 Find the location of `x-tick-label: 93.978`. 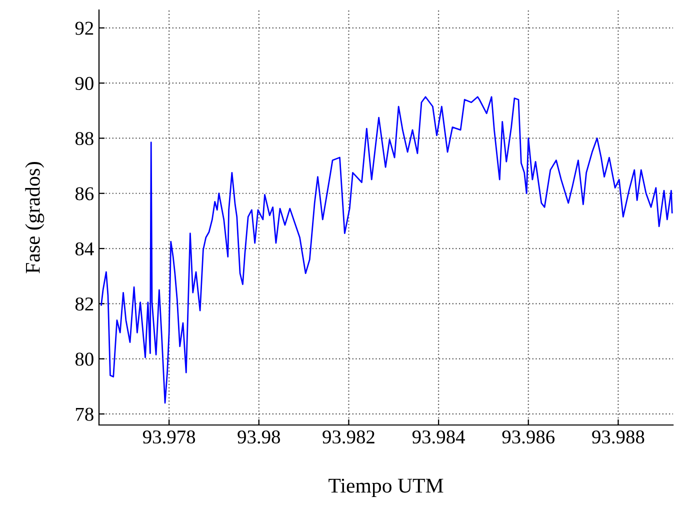

x-tick-label: 93.978 is located at coordinates (169, 437).